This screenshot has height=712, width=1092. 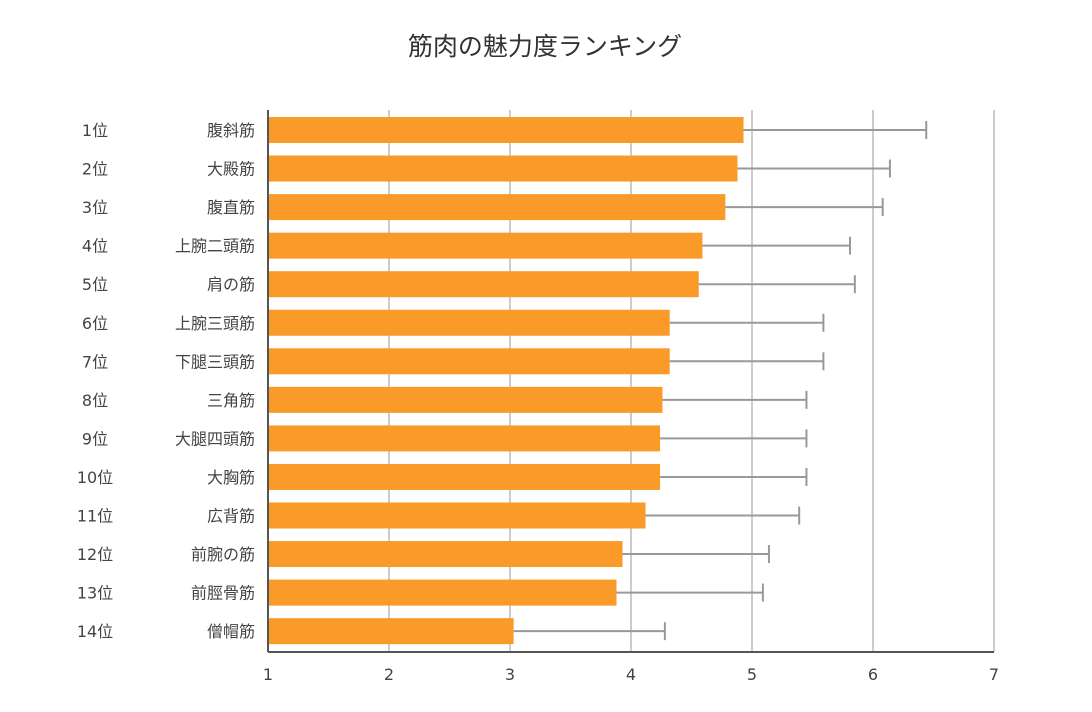 I want to click on category-label: 下腿三頭筋, so click(x=215, y=361).